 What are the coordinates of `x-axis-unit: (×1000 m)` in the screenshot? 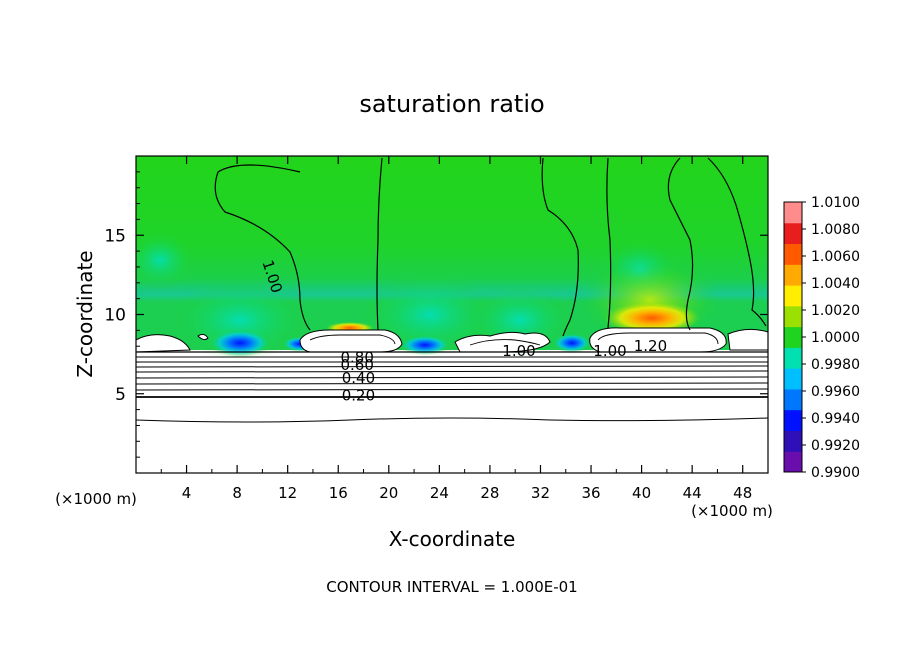 It's located at (732, 511).